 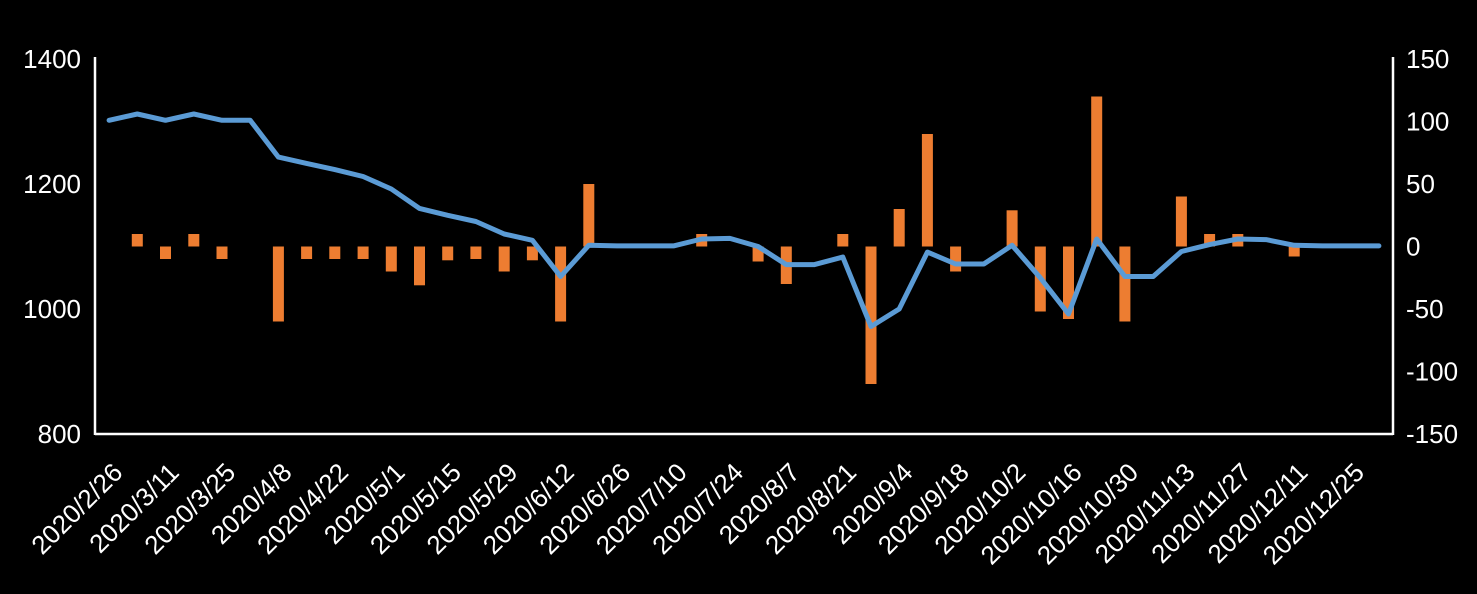 What do you see at coordinates (59, 434) in the screenshot?
I see `left-axis-tick-label: 800` at bounding box center [59, 434].